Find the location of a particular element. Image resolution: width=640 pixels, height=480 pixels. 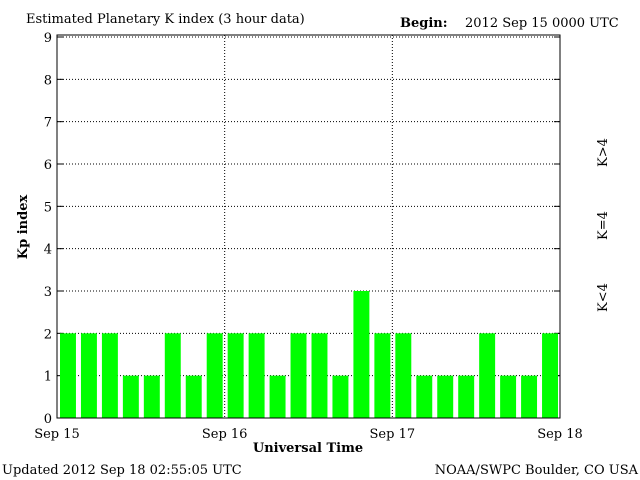

y-tick-label: 3 is located at coordinates (48, 292).